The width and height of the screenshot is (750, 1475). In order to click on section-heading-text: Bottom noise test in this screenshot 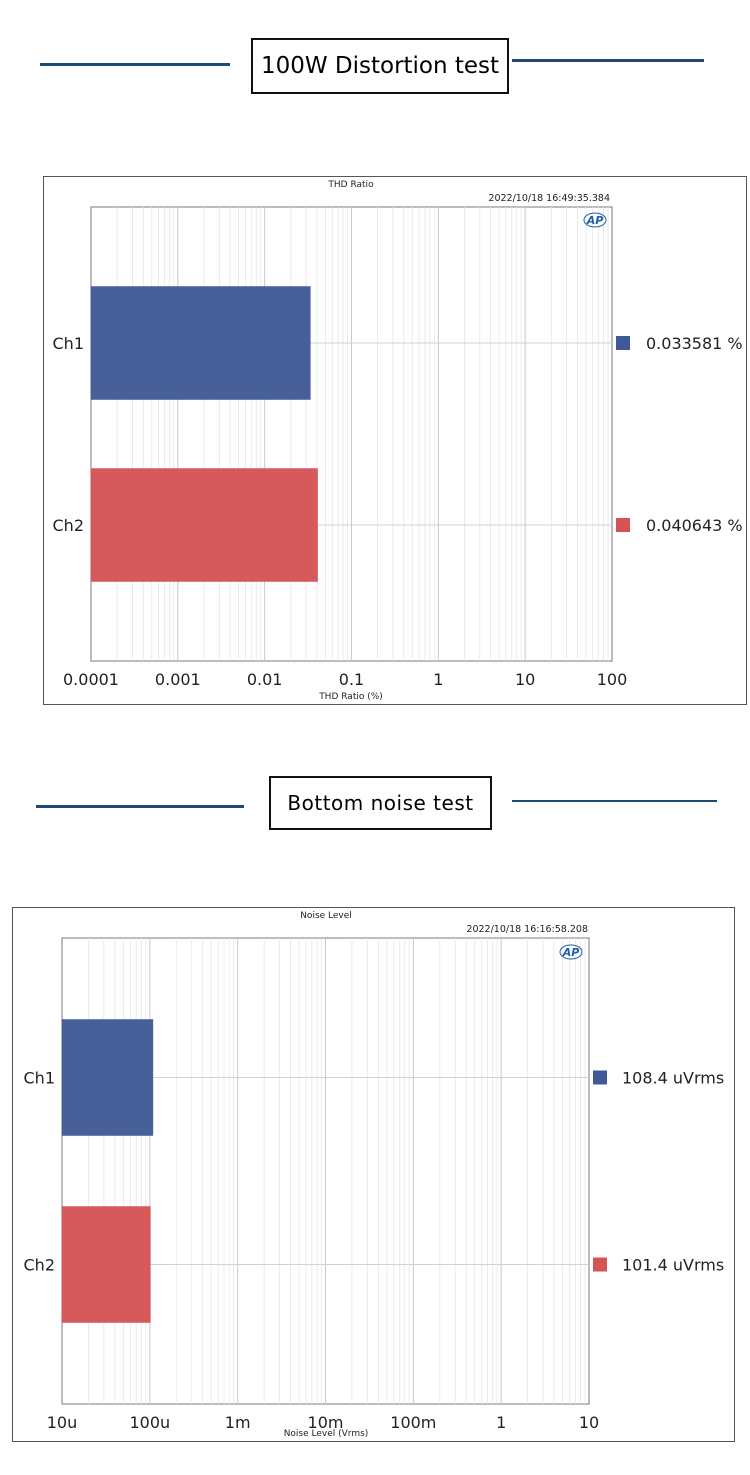, I will do `click(380, 803)`.